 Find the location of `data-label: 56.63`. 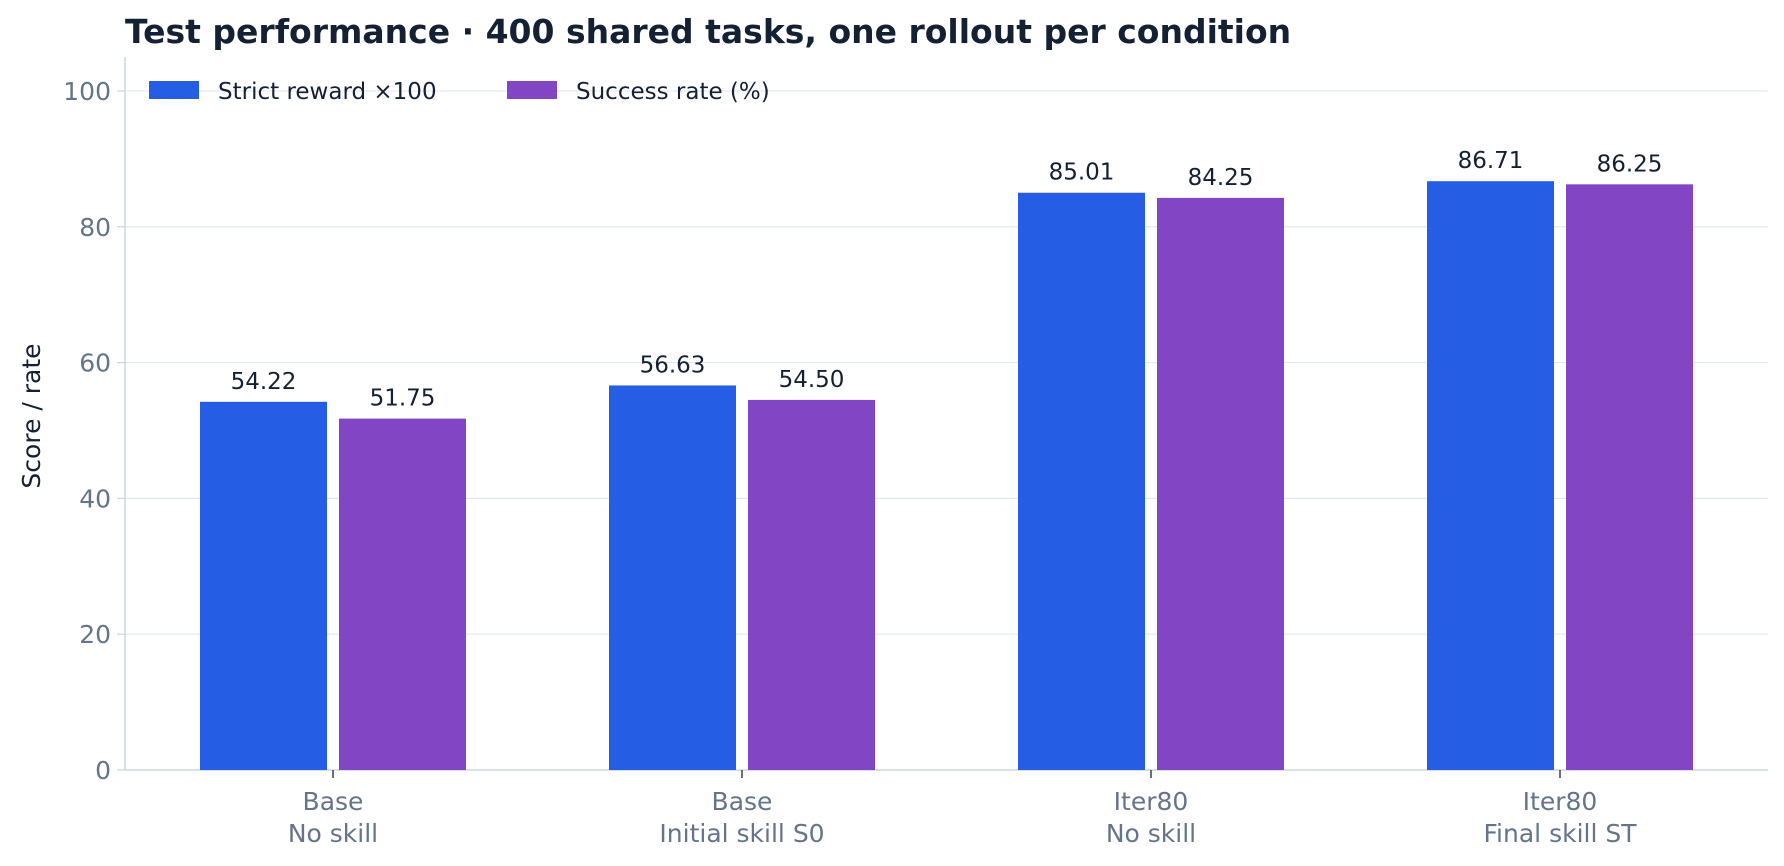

data-label: 56.63 is located at coordinates (673, 365).